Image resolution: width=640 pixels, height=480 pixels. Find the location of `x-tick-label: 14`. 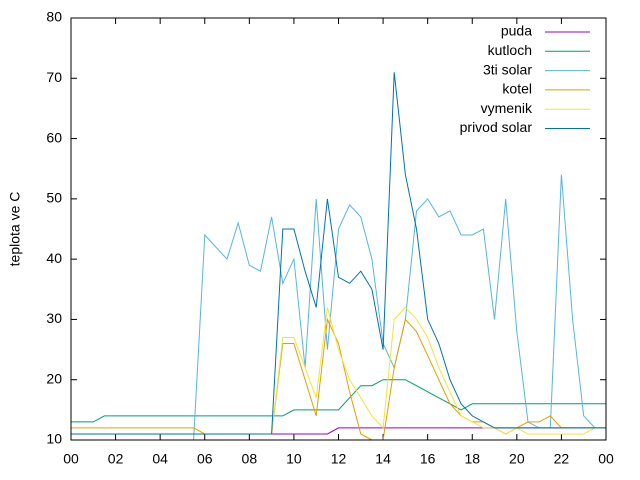

x-tick-label: 14 is located at coordinates (383, 459).